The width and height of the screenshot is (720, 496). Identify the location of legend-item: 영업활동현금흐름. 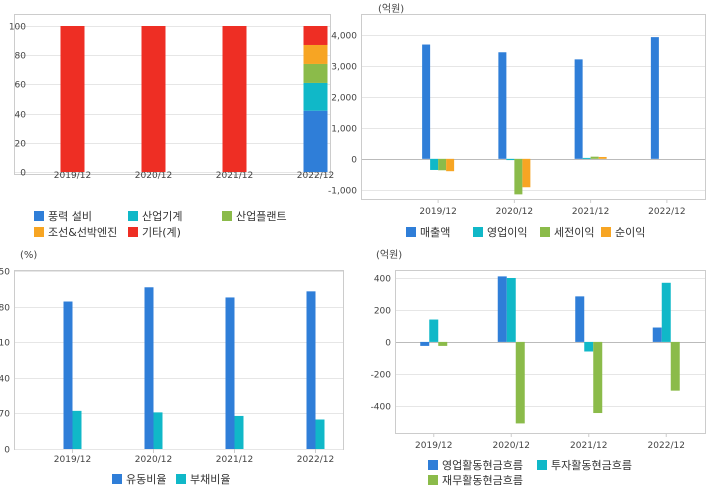
(475, 465).